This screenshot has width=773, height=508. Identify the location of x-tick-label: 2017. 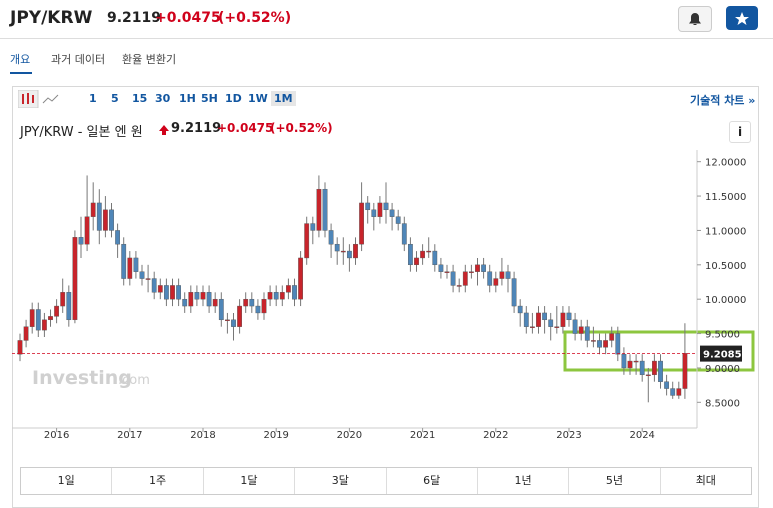
(129, 435).